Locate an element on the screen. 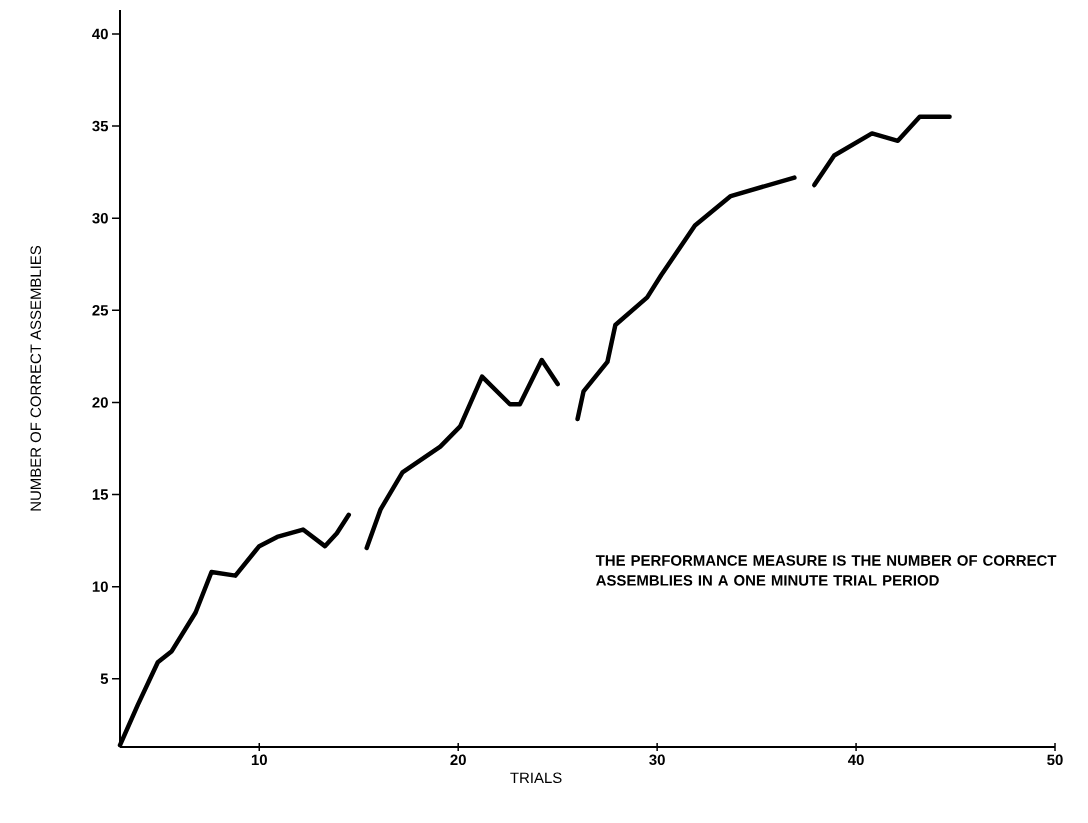  x-tick-label: 50 is located at coordinates (1055, 760).